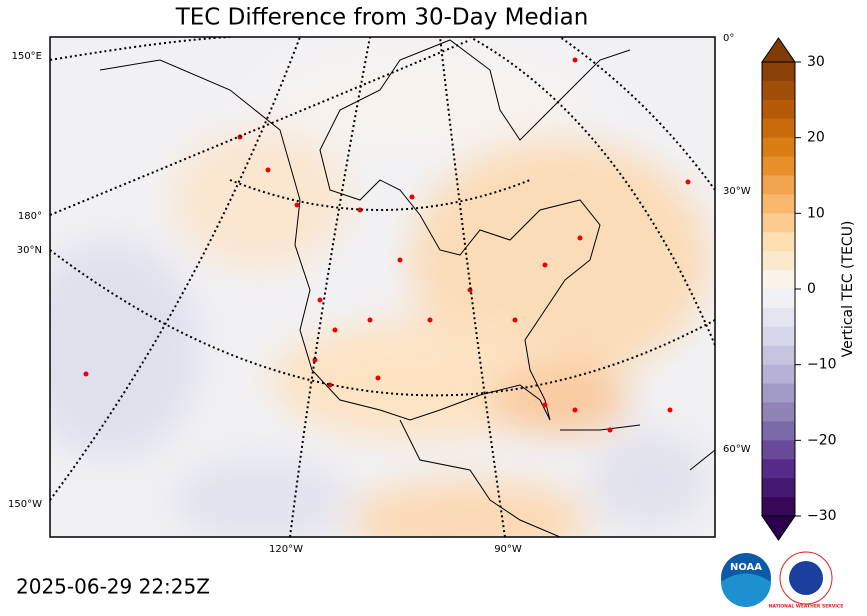 This screenshot has width=867, height=616. Describe the element at coordinates (728, 38) in the screenshot. I see `graticule-label: 0°` at that location.